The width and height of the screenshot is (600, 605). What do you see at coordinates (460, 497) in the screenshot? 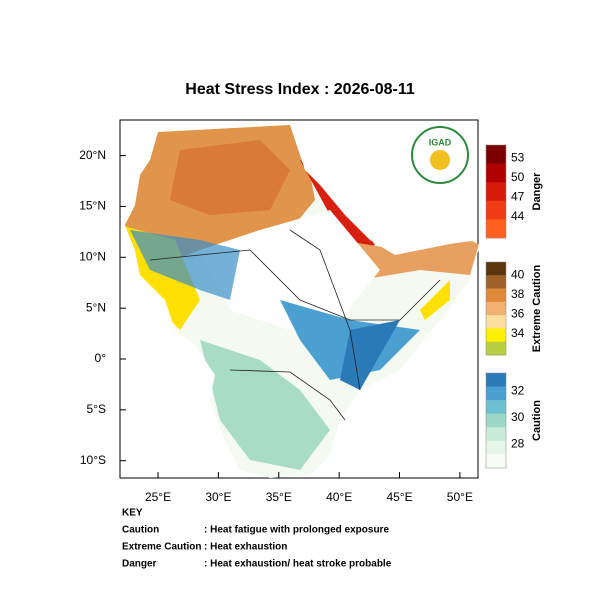
I see `x-tick-label: 50°E` at bounding box center [460, 497].